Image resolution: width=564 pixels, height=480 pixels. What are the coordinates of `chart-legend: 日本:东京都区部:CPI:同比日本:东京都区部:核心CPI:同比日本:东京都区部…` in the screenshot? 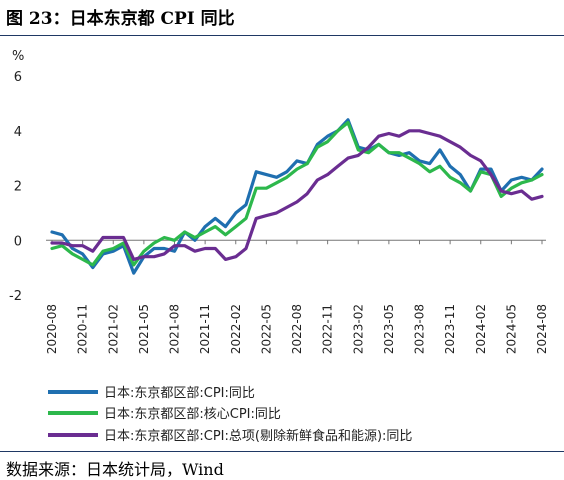 It's located at (230, 415).